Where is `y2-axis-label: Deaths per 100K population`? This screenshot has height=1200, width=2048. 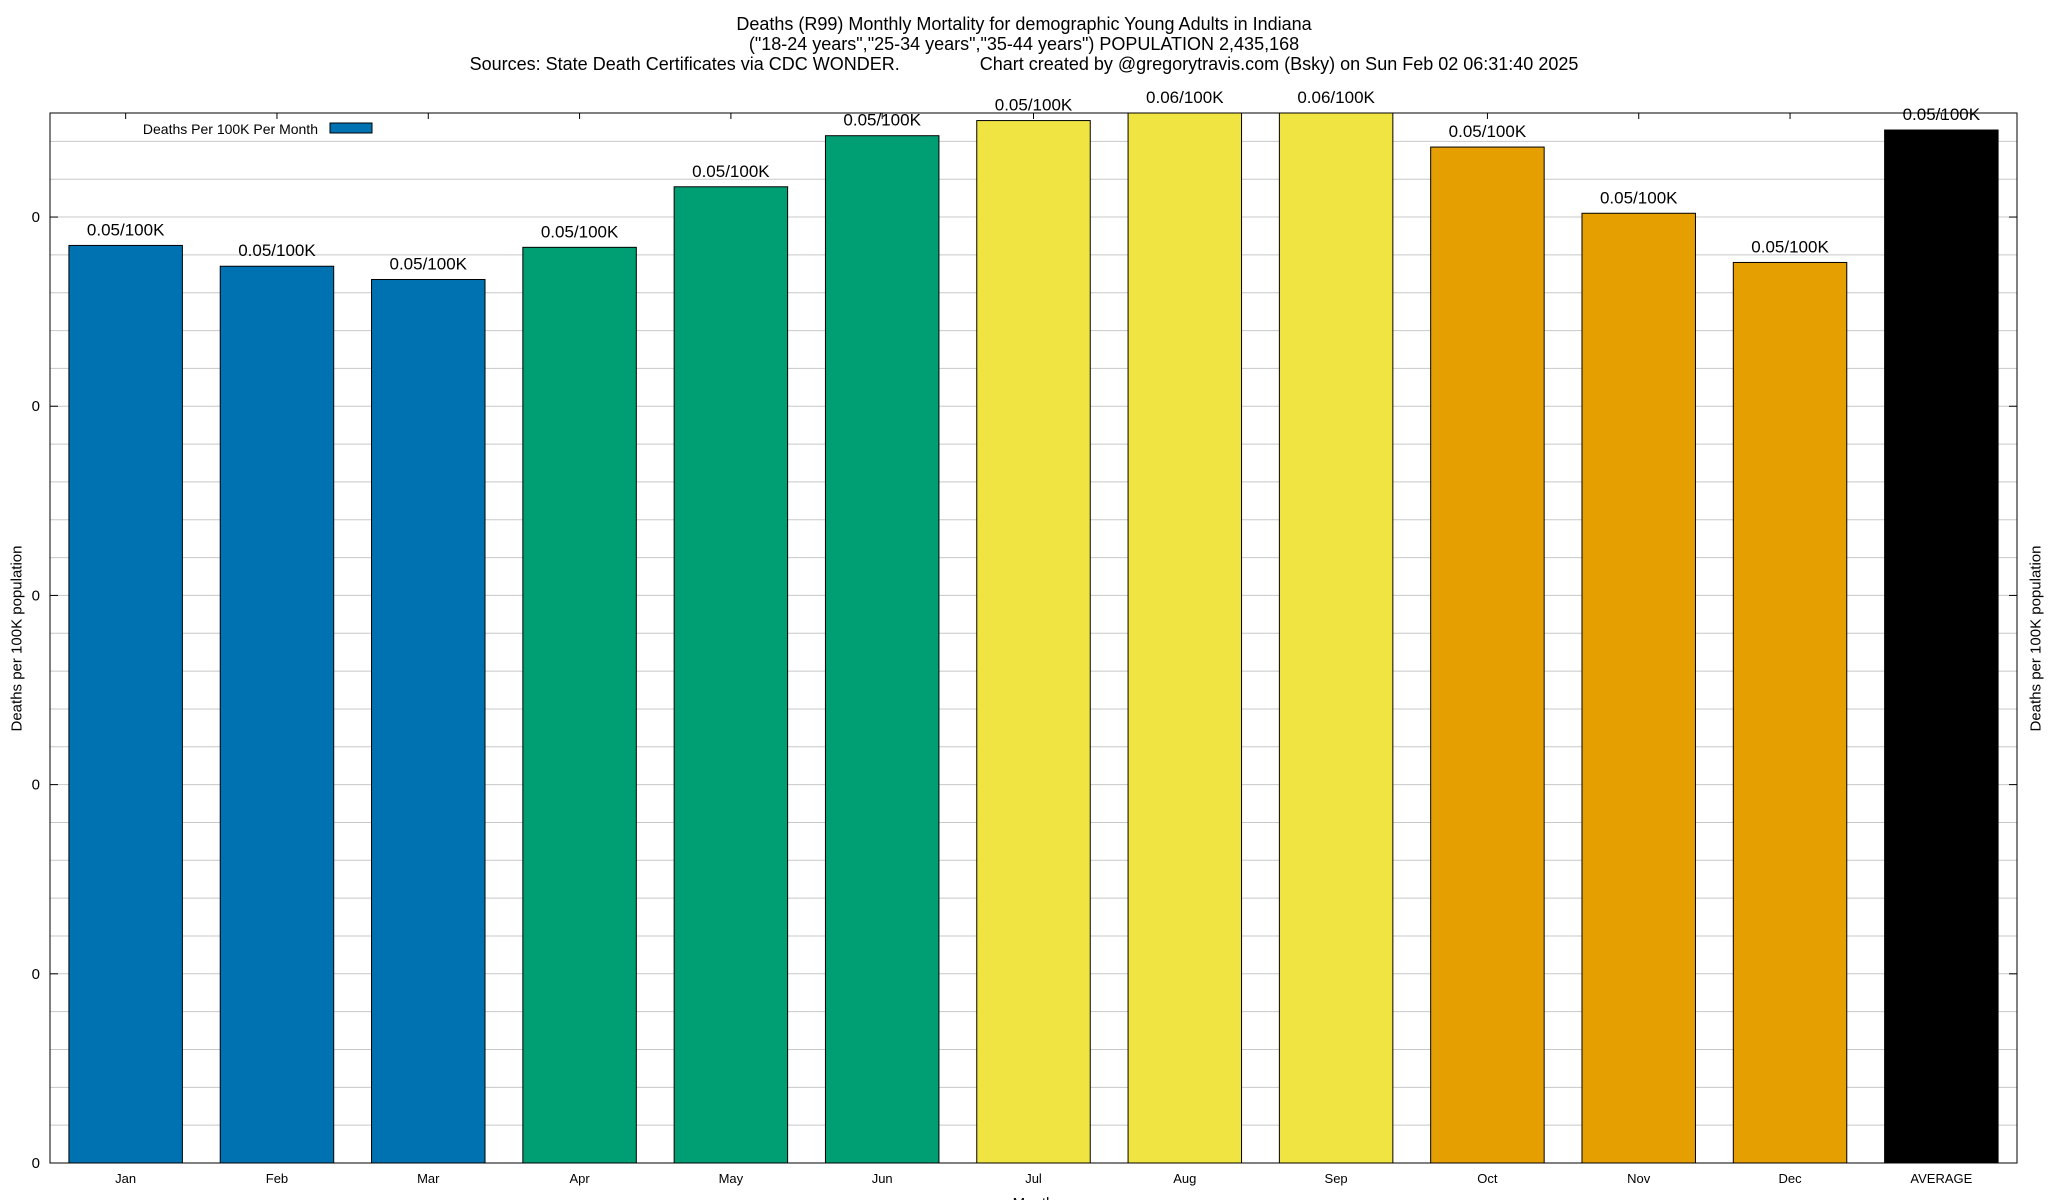
y2-axis-label: Deaths per 100K population is located at coordinates (2036, 638).